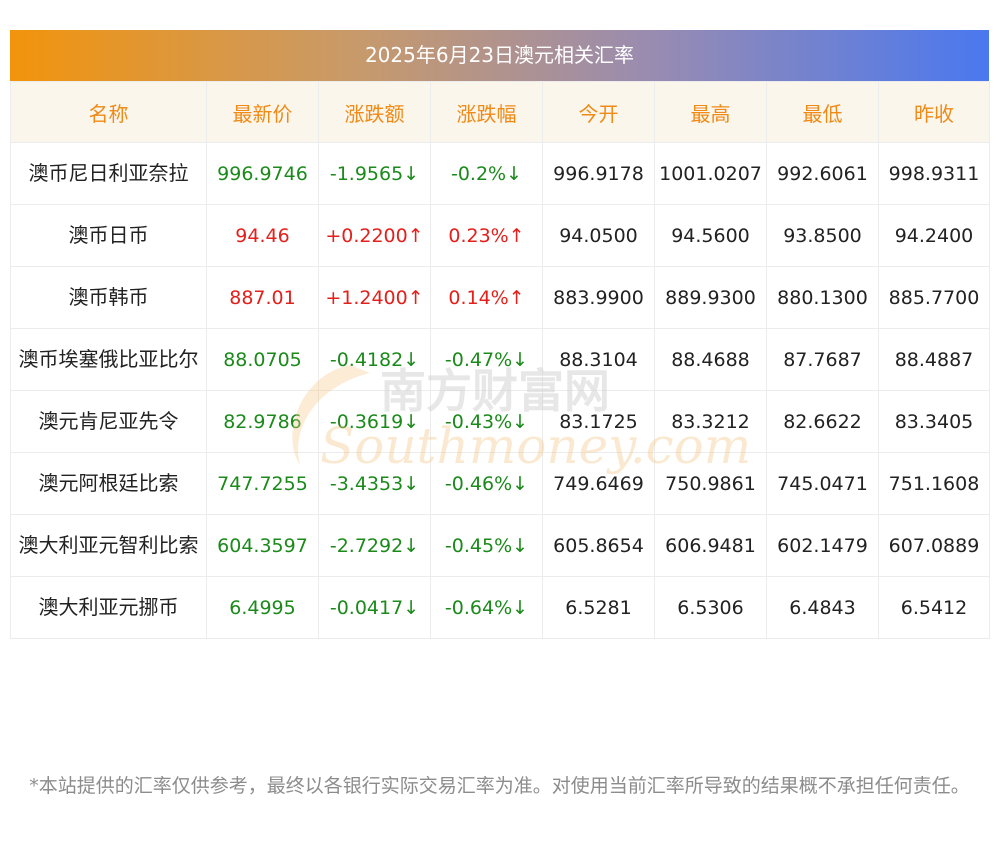  Describe the element at coordinates (822, 297) in the screenshot. I see `low-cell: 880.1300` at that location.